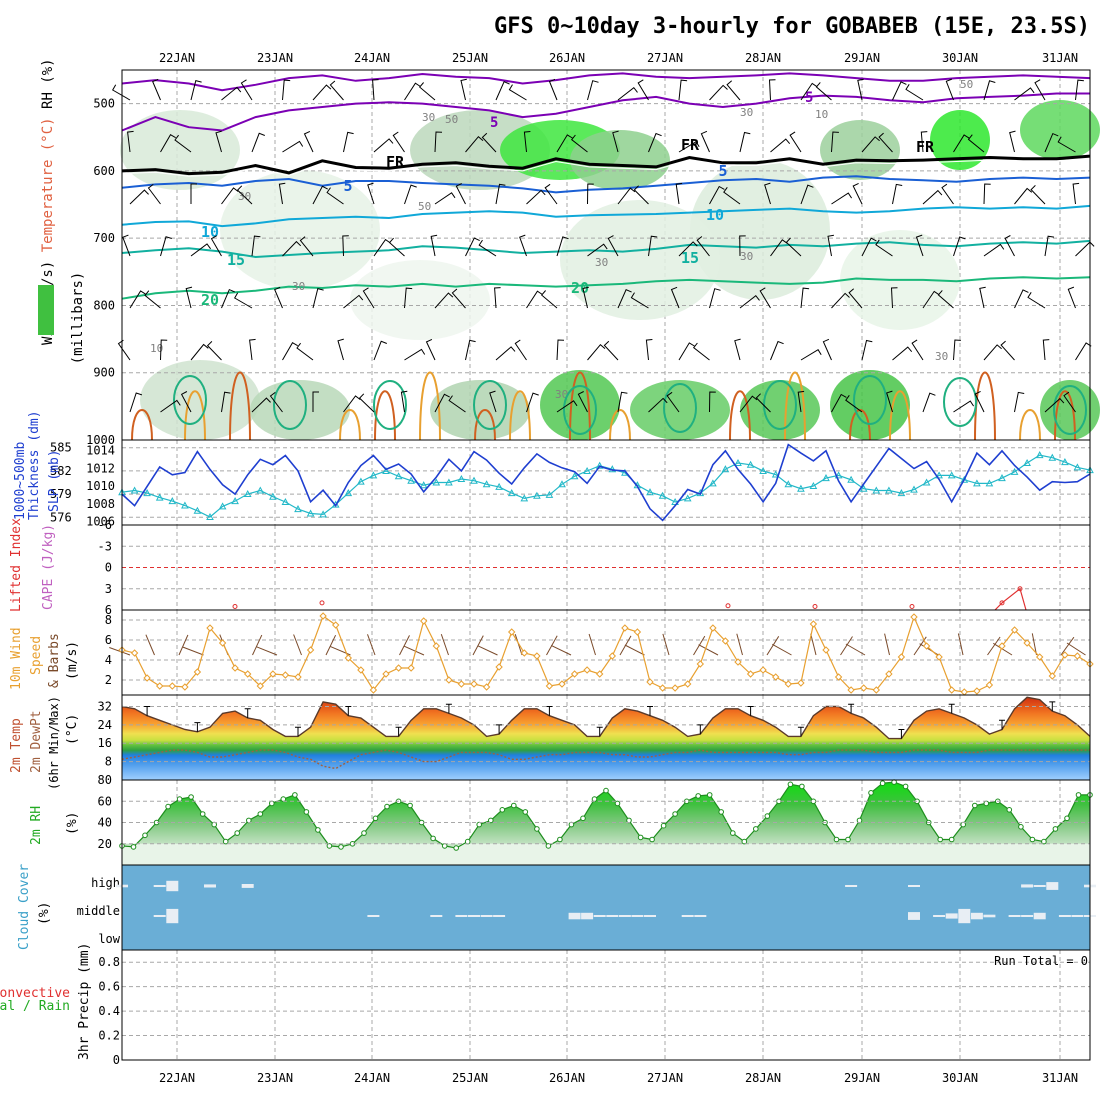  Describe the element at coordinates (105, 743) in the screenshot. I see `temp-tick-label: 16` at that location.